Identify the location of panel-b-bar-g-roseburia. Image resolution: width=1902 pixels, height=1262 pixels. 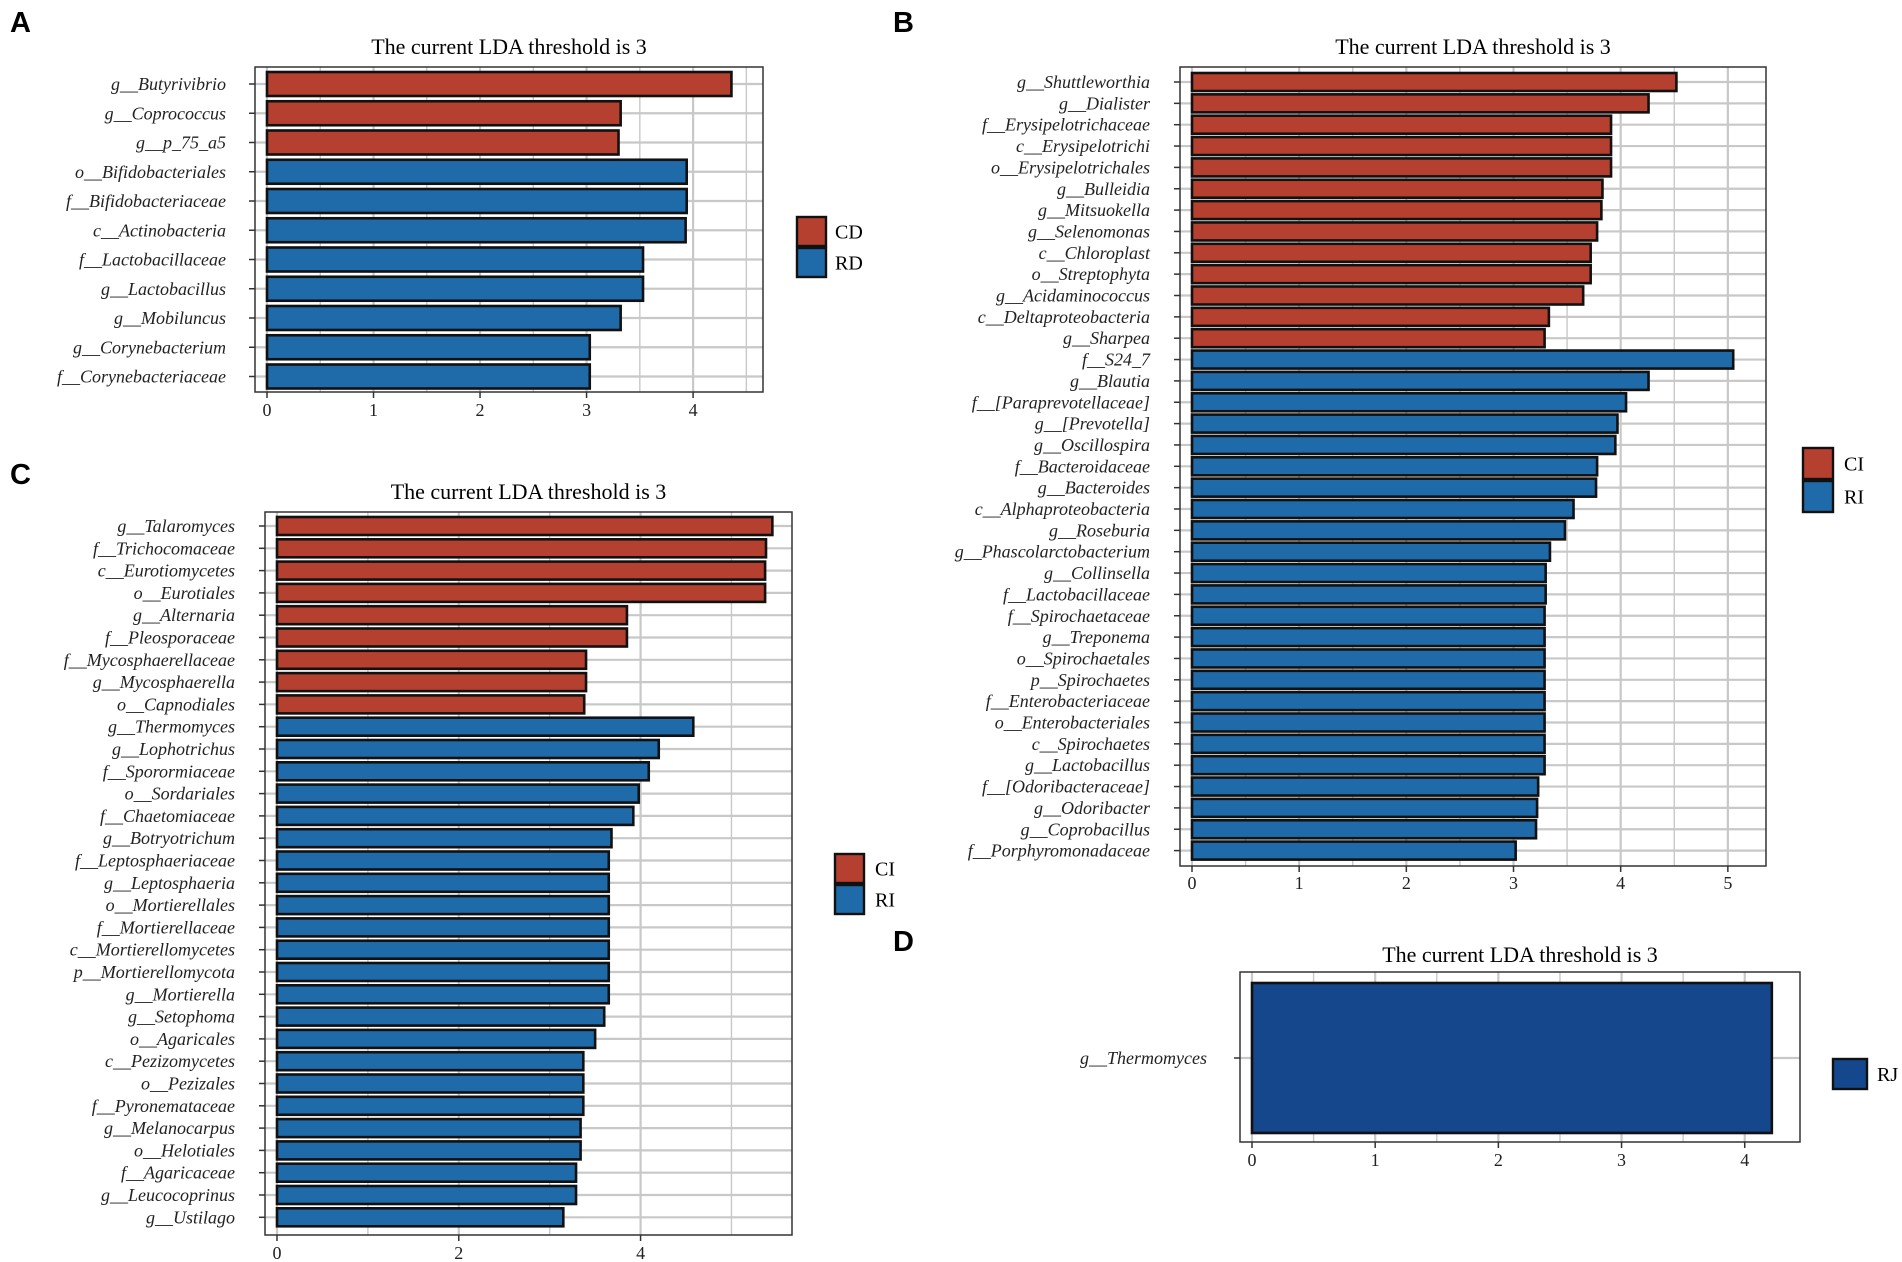
(1378, 530).